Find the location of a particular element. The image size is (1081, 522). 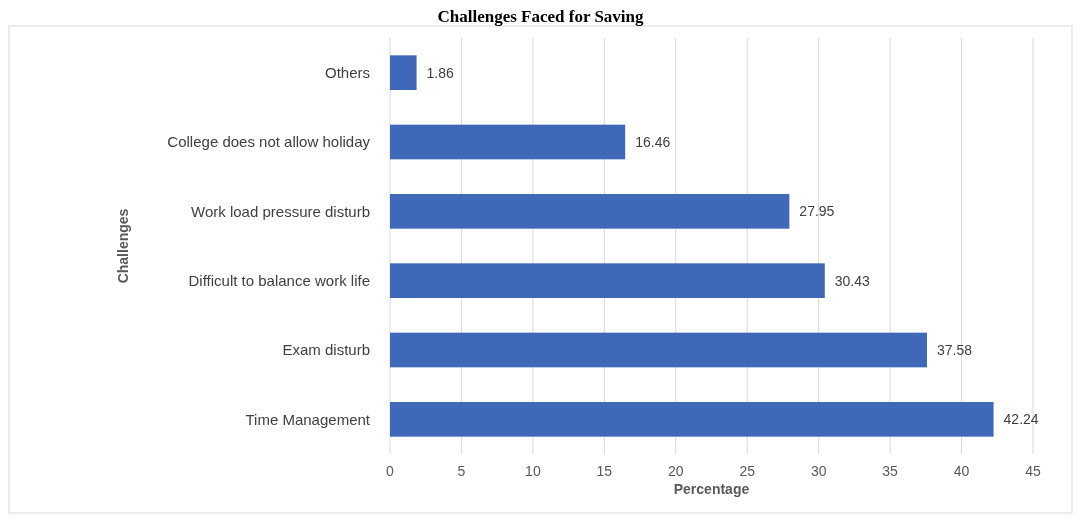

y-tick-label: College does not allow holiday is located at coordinates (269, 142).